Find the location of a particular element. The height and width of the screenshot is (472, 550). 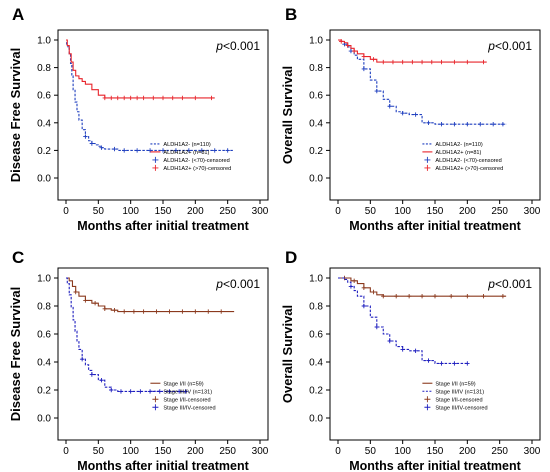

y-tick-label: 0.4 is located at coordinates (316, 363).